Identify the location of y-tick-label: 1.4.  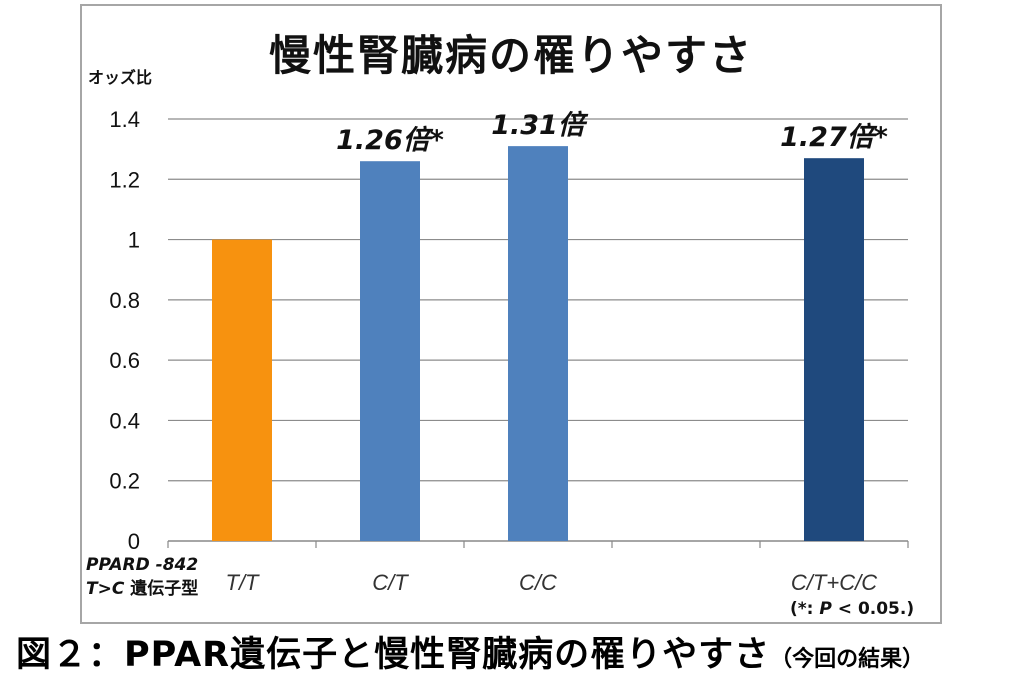
(124, 119).